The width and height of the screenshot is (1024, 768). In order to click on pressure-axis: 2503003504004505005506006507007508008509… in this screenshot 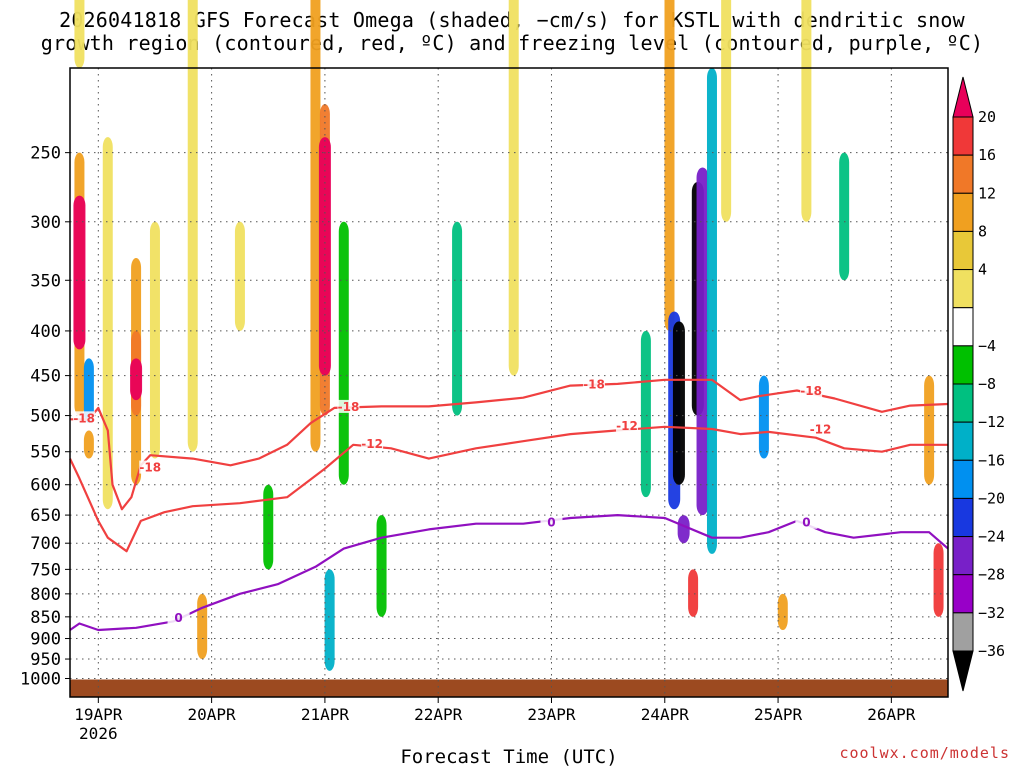, I will do `click(45, 416)`.